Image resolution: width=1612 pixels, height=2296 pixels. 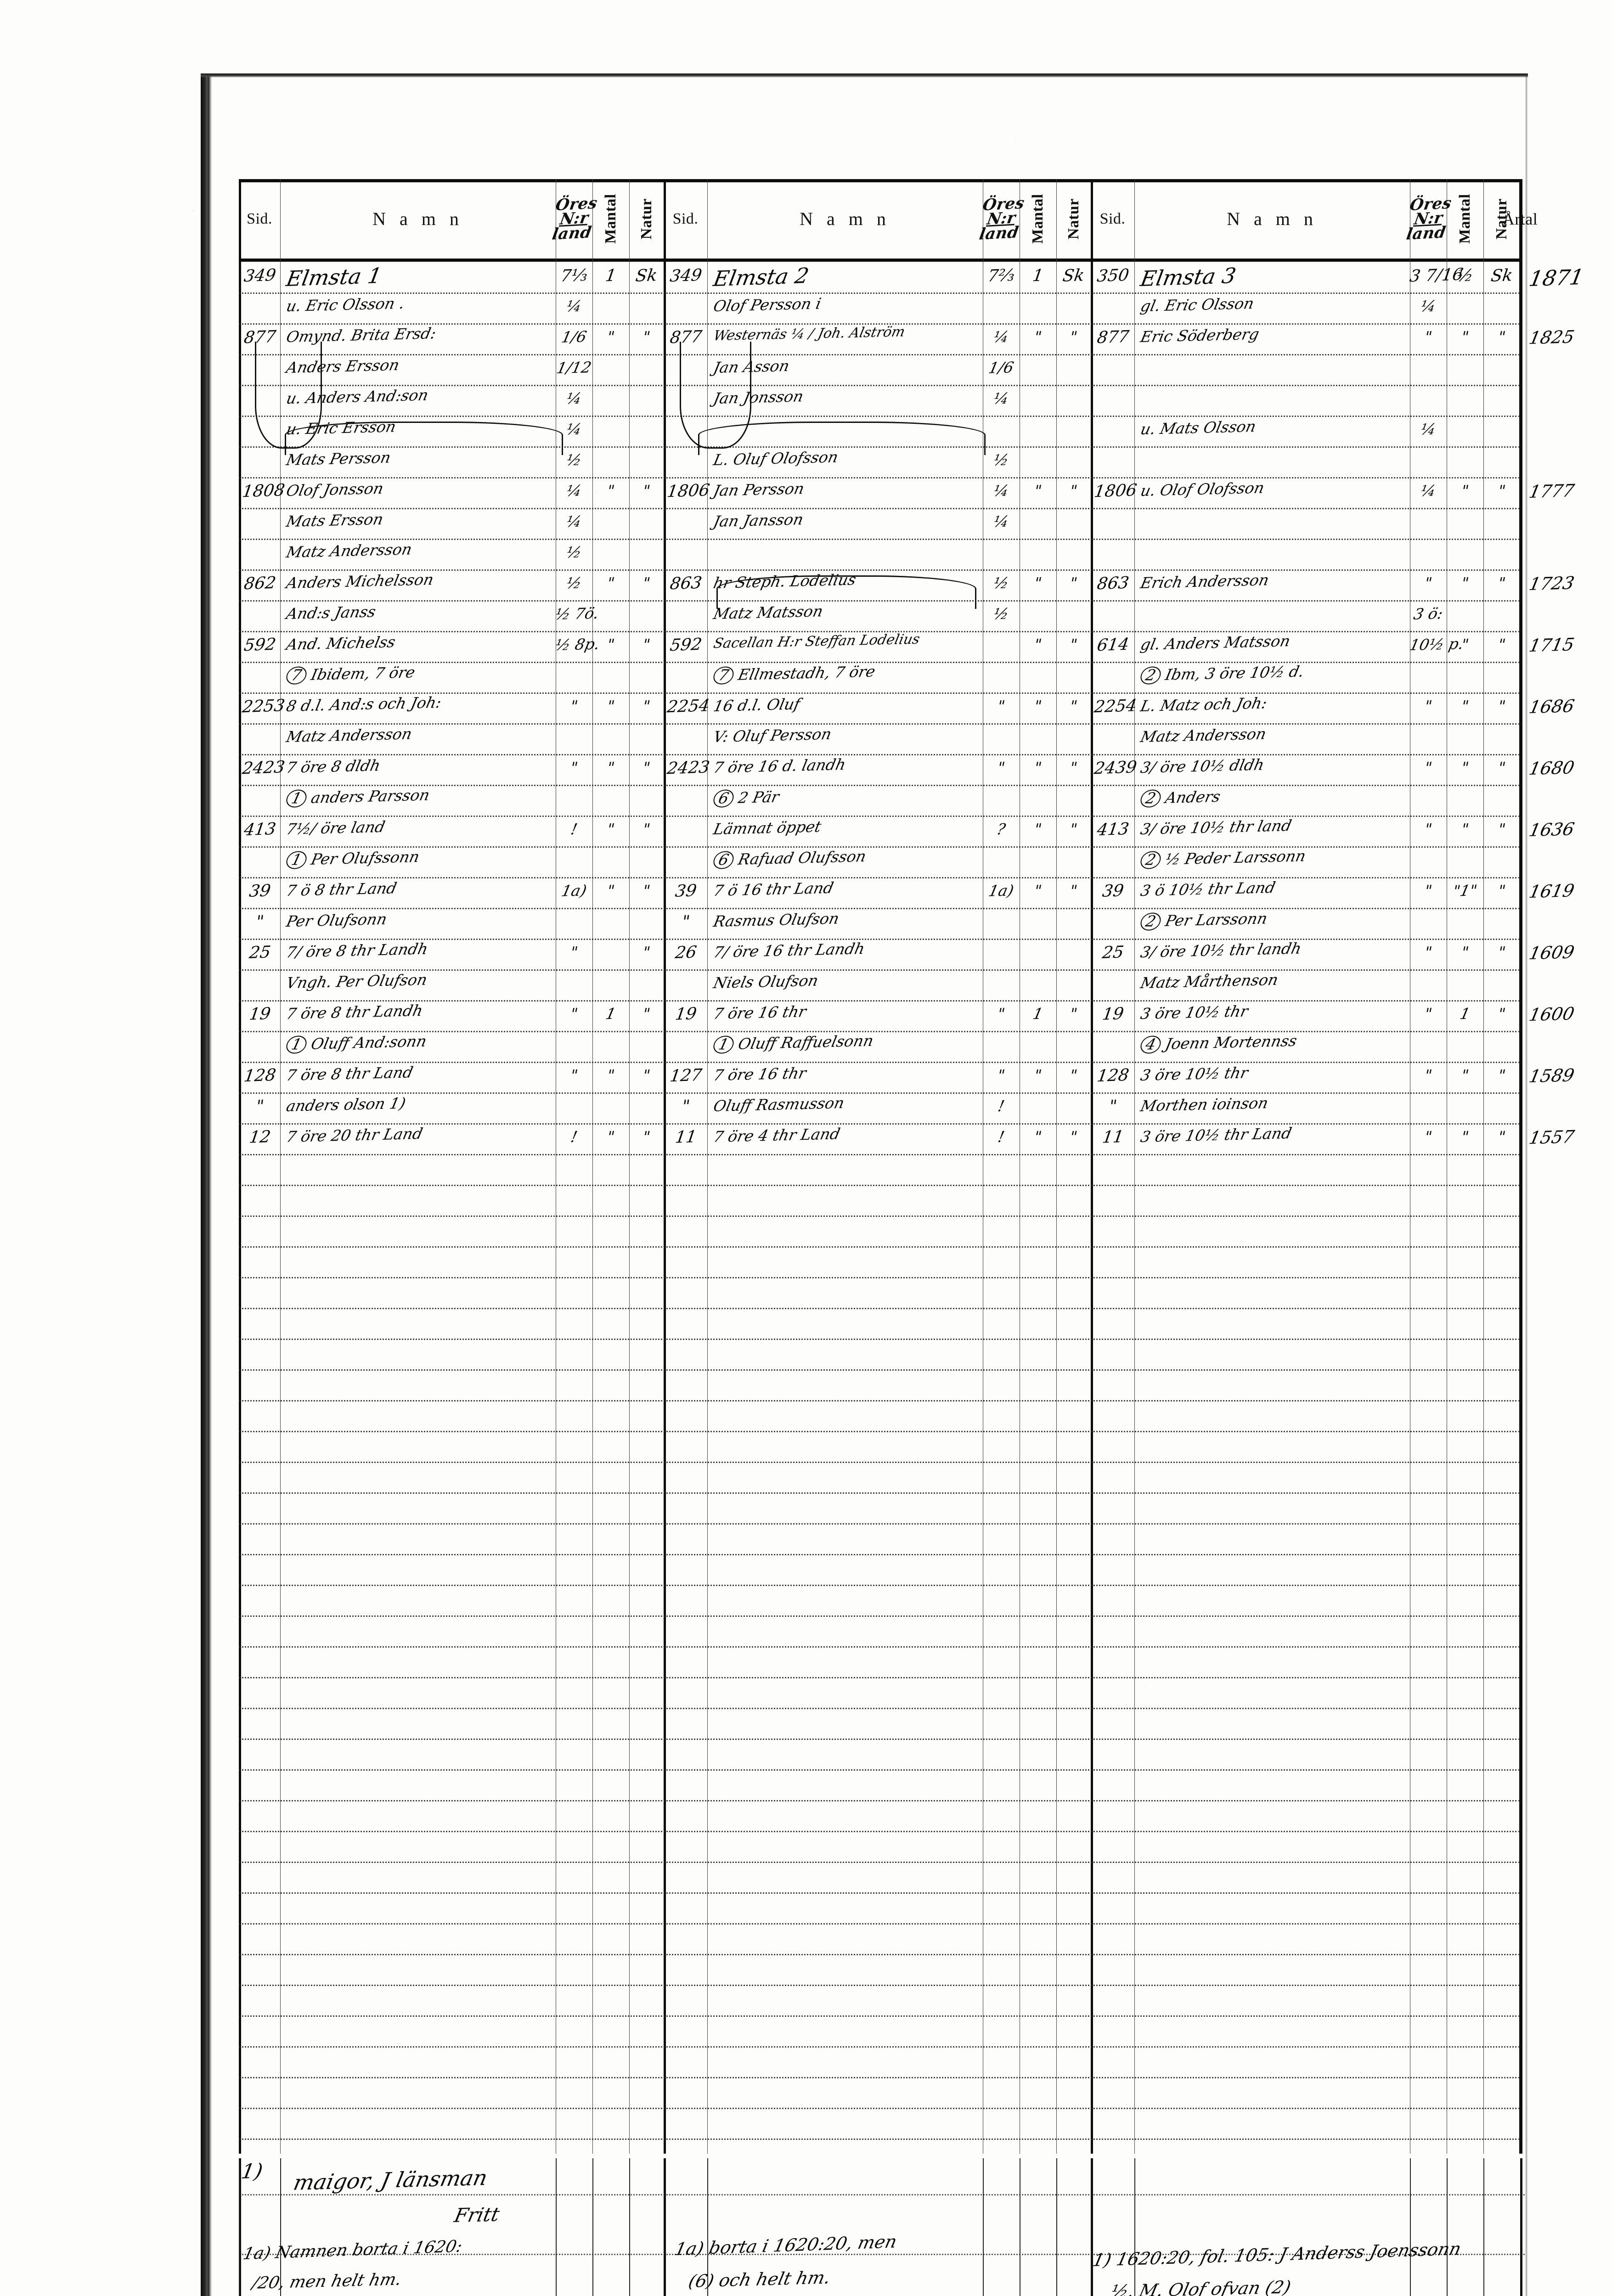 I want to click on cell-ores-3-r14: ", so click(x=1428, y=706).